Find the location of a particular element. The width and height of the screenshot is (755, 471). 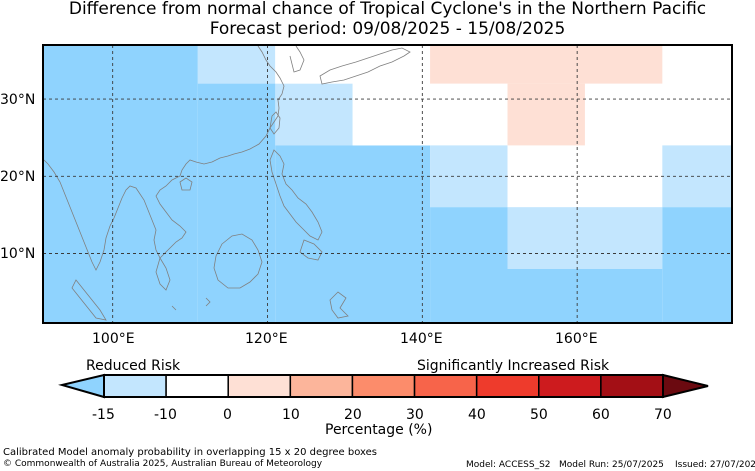

footer-issued: Issued: 27/07/2025 is located at coordinates (715, 465).